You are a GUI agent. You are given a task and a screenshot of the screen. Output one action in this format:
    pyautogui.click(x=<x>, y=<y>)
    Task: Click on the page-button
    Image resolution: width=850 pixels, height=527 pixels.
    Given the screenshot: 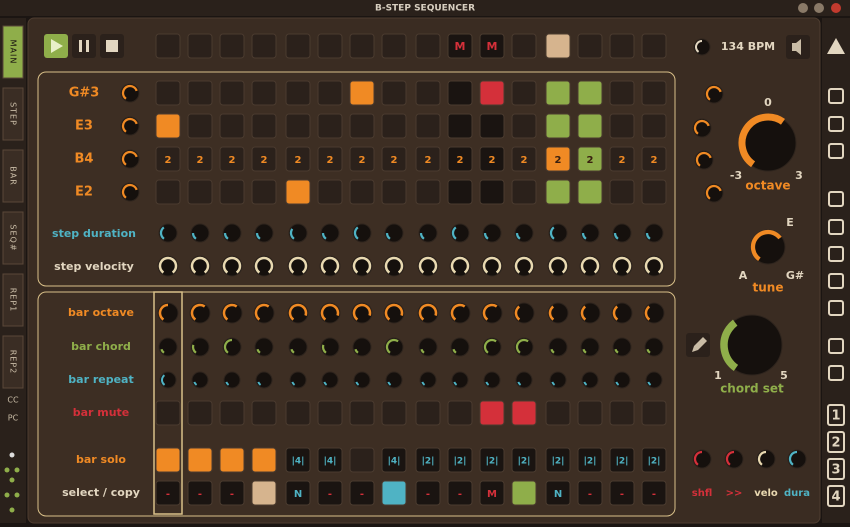 What is the action you would take?
    pyautogui.click(x=836, y=415)
    